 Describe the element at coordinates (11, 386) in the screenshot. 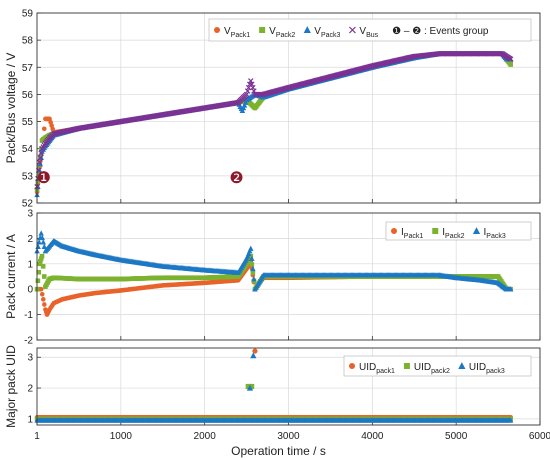

I see `y-axis-label: Major pack UID` at that location.